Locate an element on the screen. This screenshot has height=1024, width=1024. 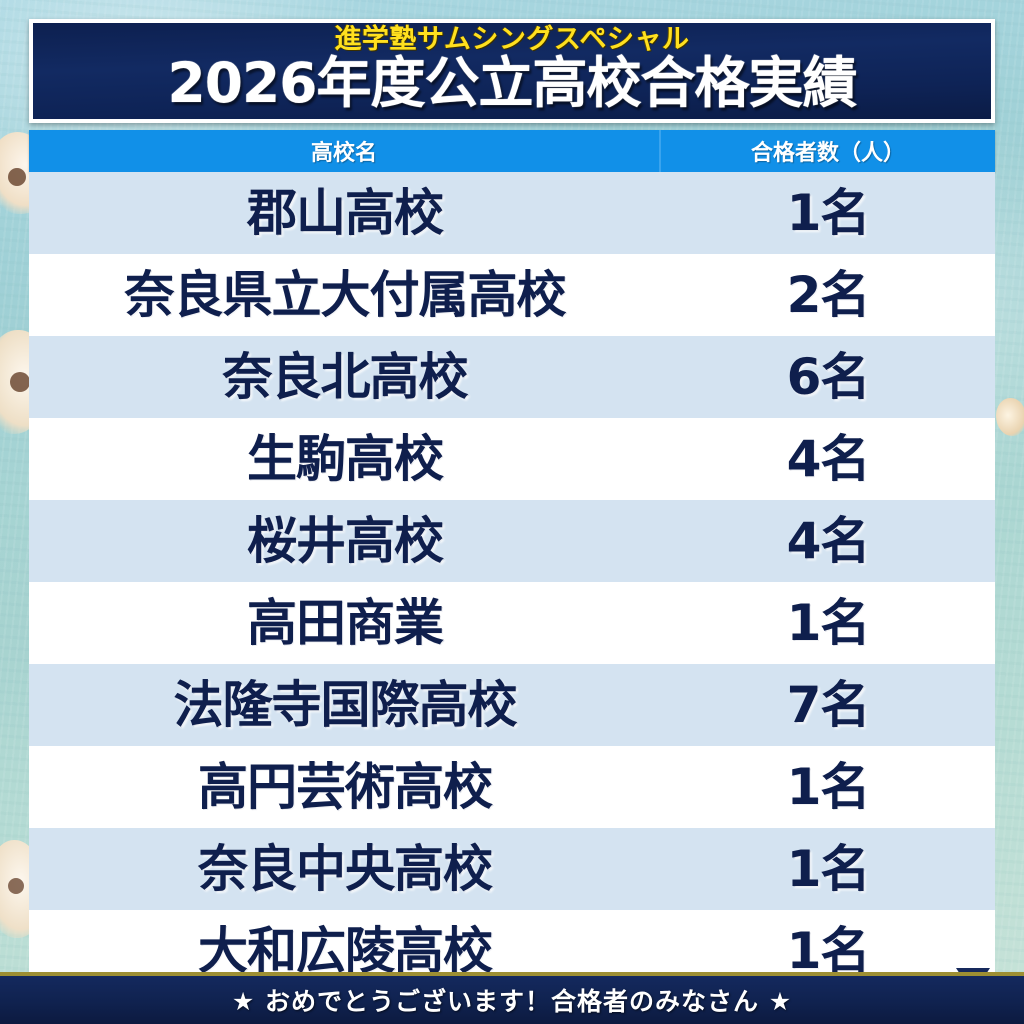
school-name: 奈良北高校 is located at coordinates (345, 377).